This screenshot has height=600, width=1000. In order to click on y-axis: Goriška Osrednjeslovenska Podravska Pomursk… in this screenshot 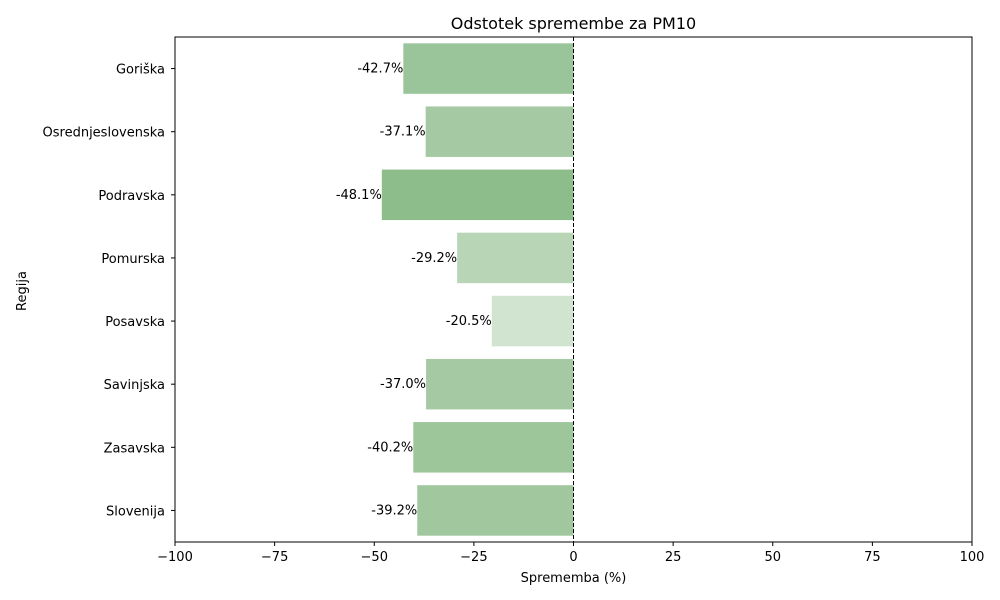, I will do `click(109, 291)`.